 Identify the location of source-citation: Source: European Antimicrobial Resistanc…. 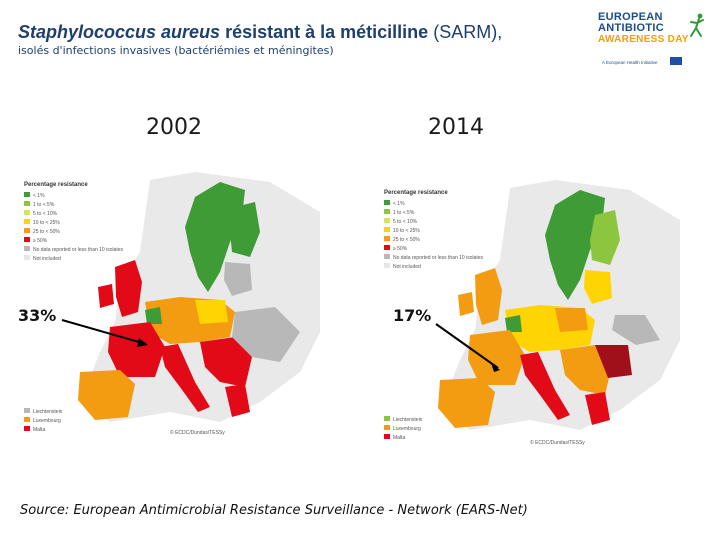
(274, 510).